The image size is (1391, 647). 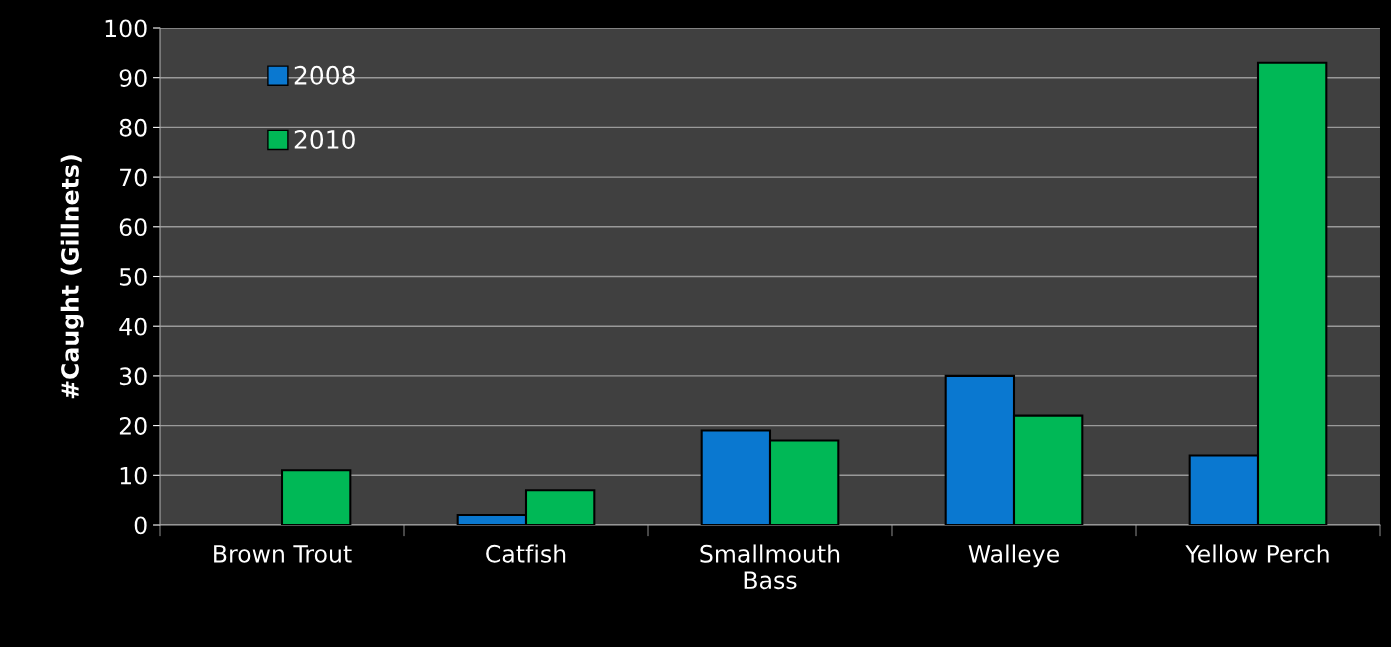 I want to click on y-tick-label: 90, so click(x=133, y=78).